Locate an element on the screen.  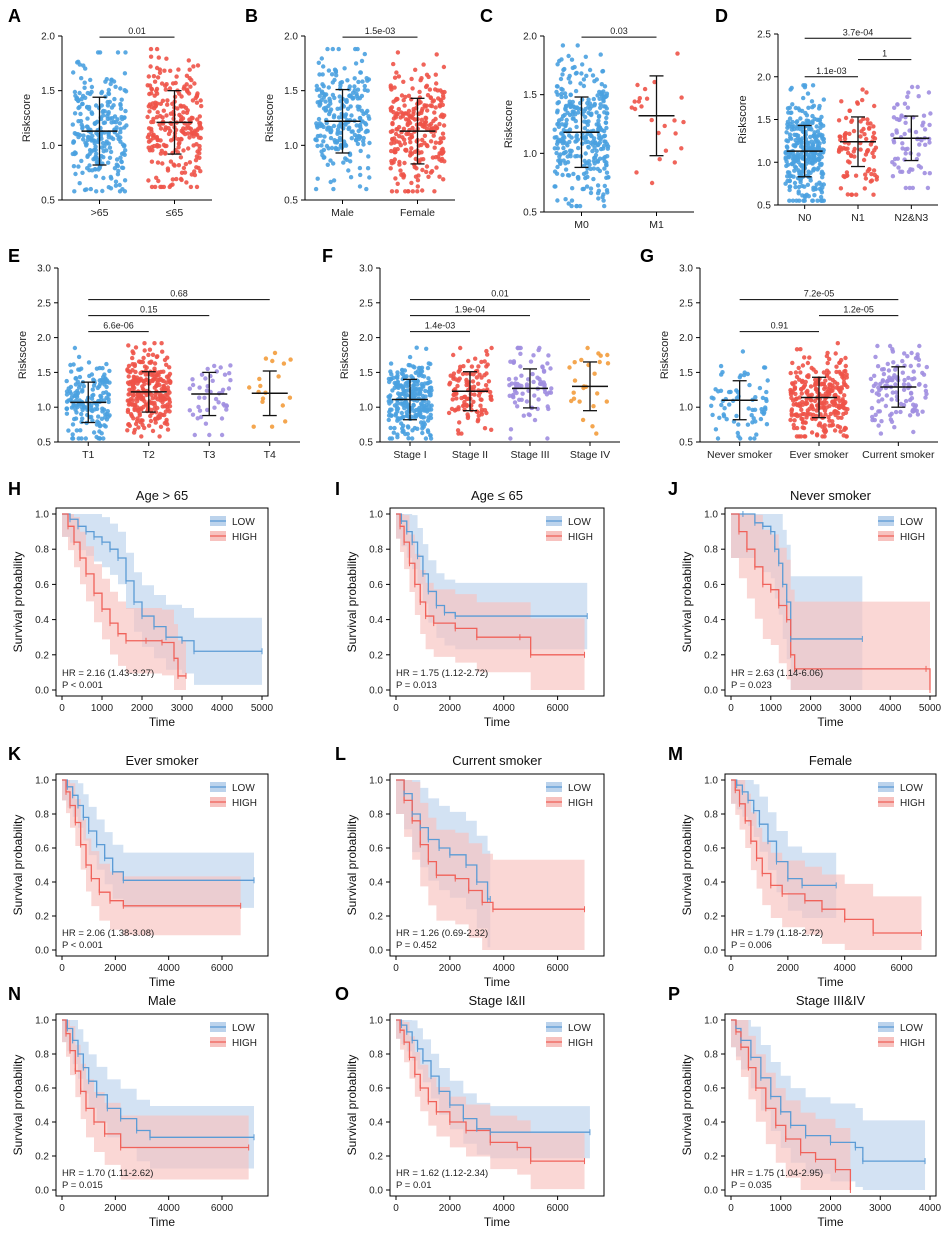
ci-band-high is located at coordinates (155, 1100).